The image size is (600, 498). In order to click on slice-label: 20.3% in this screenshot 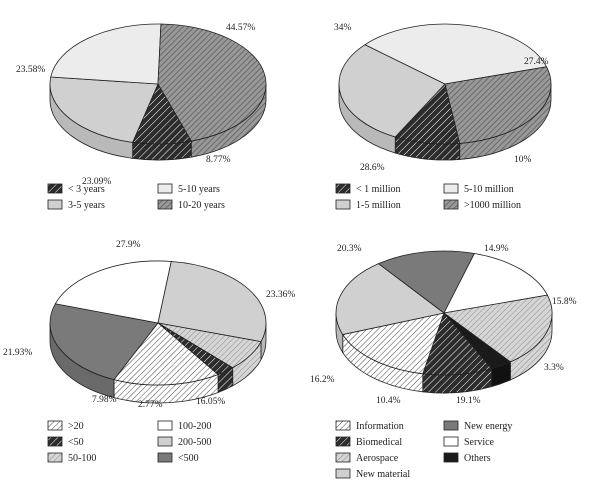, I will do `click(349, 249)`.